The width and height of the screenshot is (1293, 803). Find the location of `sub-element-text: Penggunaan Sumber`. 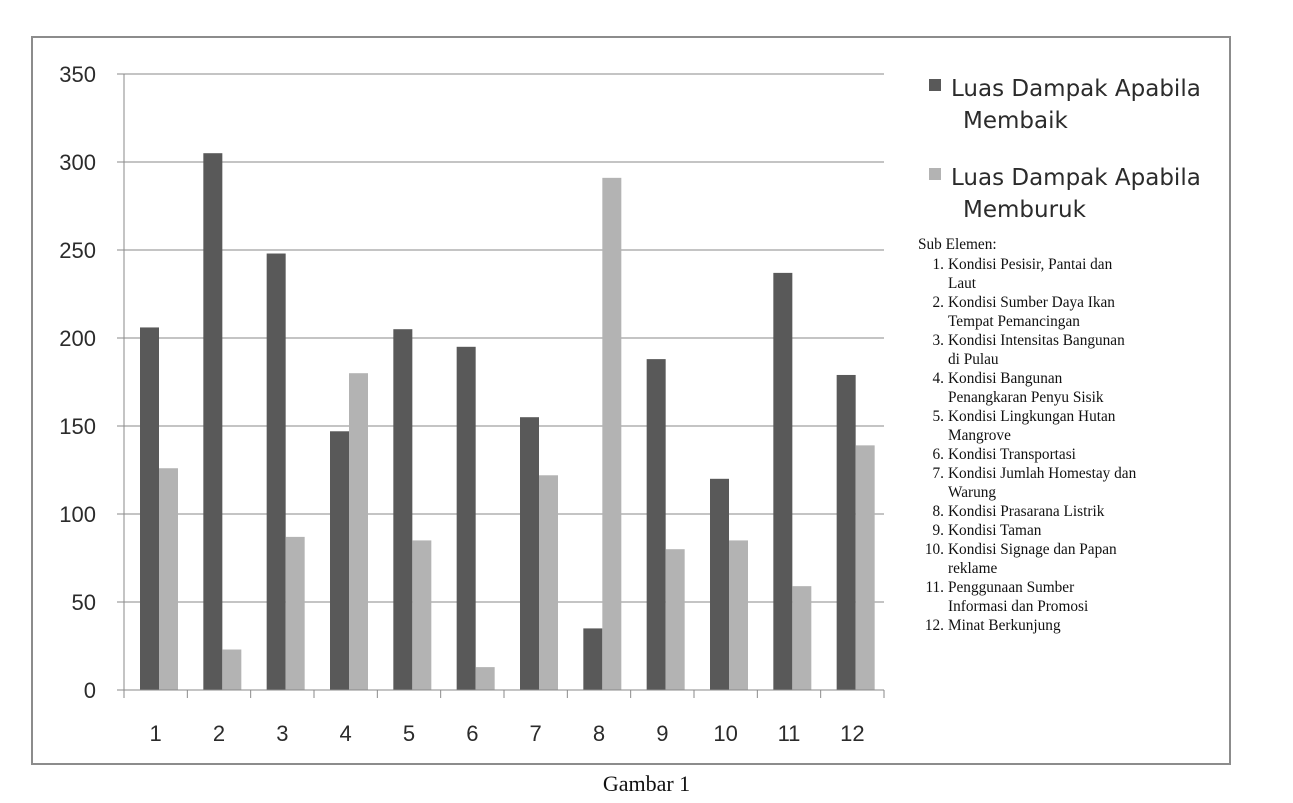

sub-element-text: Penggunaan Sumber is located at coordinates (1011, 587).